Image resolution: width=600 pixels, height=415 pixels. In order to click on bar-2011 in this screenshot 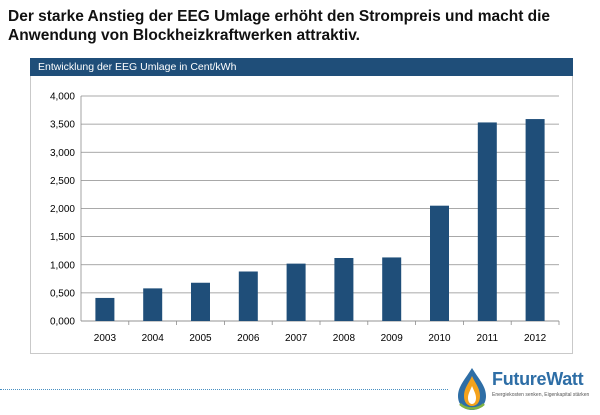, I will do `click(487, 221)`.